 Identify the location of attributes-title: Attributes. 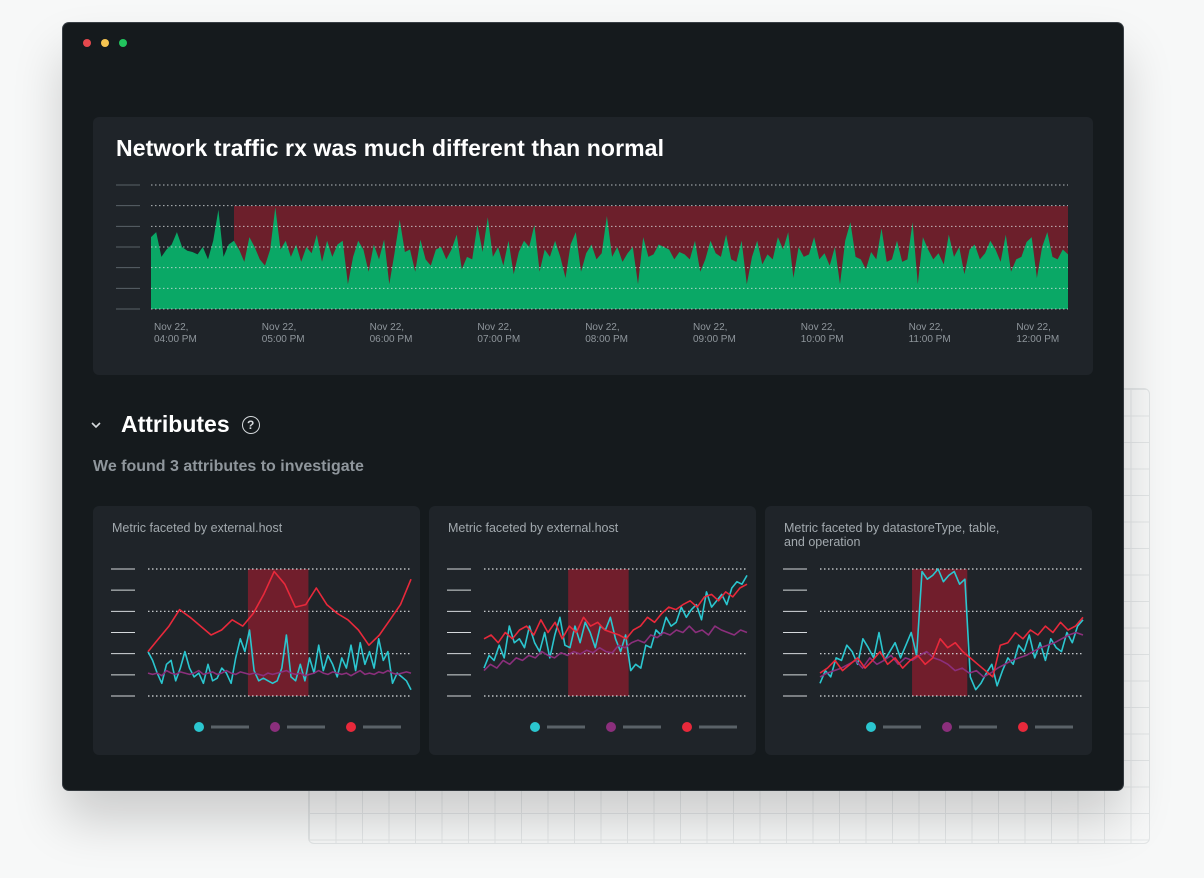
(175, 424).